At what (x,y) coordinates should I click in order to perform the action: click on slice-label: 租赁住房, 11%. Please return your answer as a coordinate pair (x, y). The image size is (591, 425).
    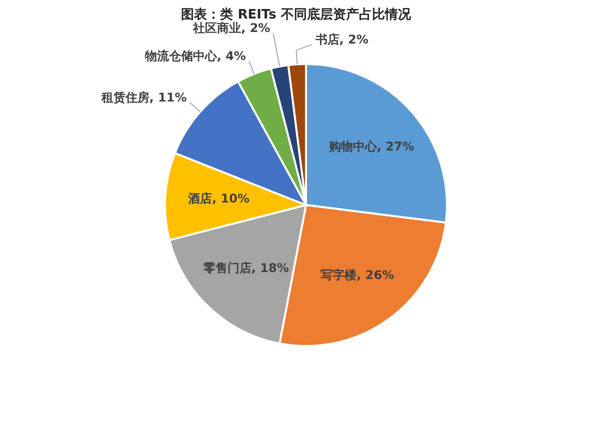
    Looking at the image, I should click on (143, 97).